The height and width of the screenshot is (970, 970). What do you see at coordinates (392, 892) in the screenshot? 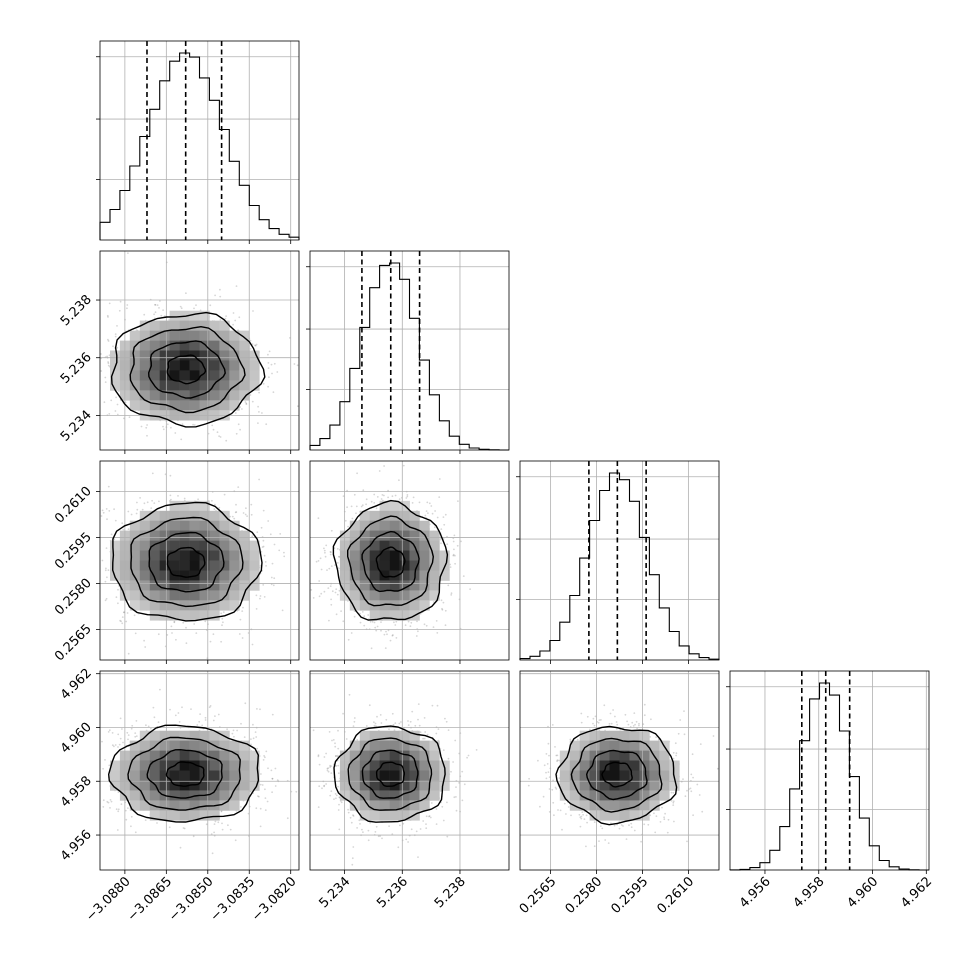
I see `x-tick-label: 5.236` at bounding box center [392, 892].